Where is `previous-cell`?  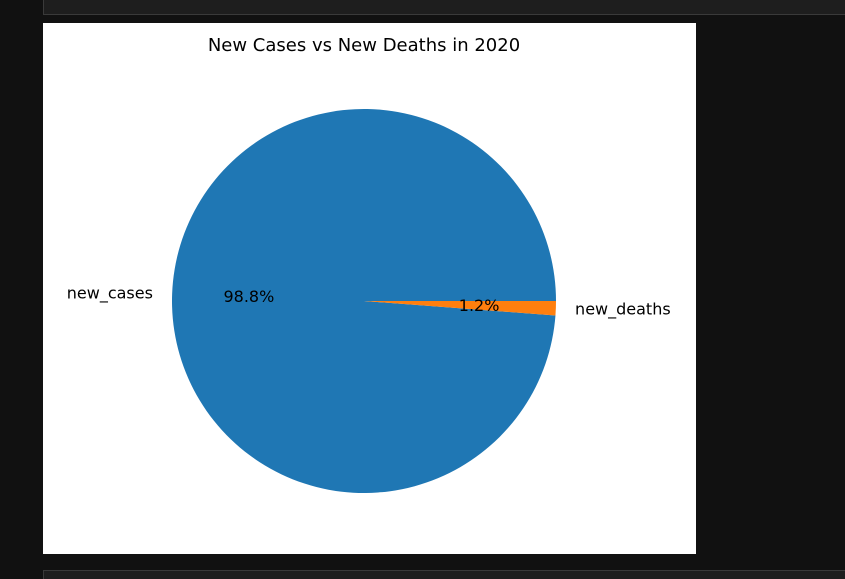 previous-cell is located at coordinates (444, 7).